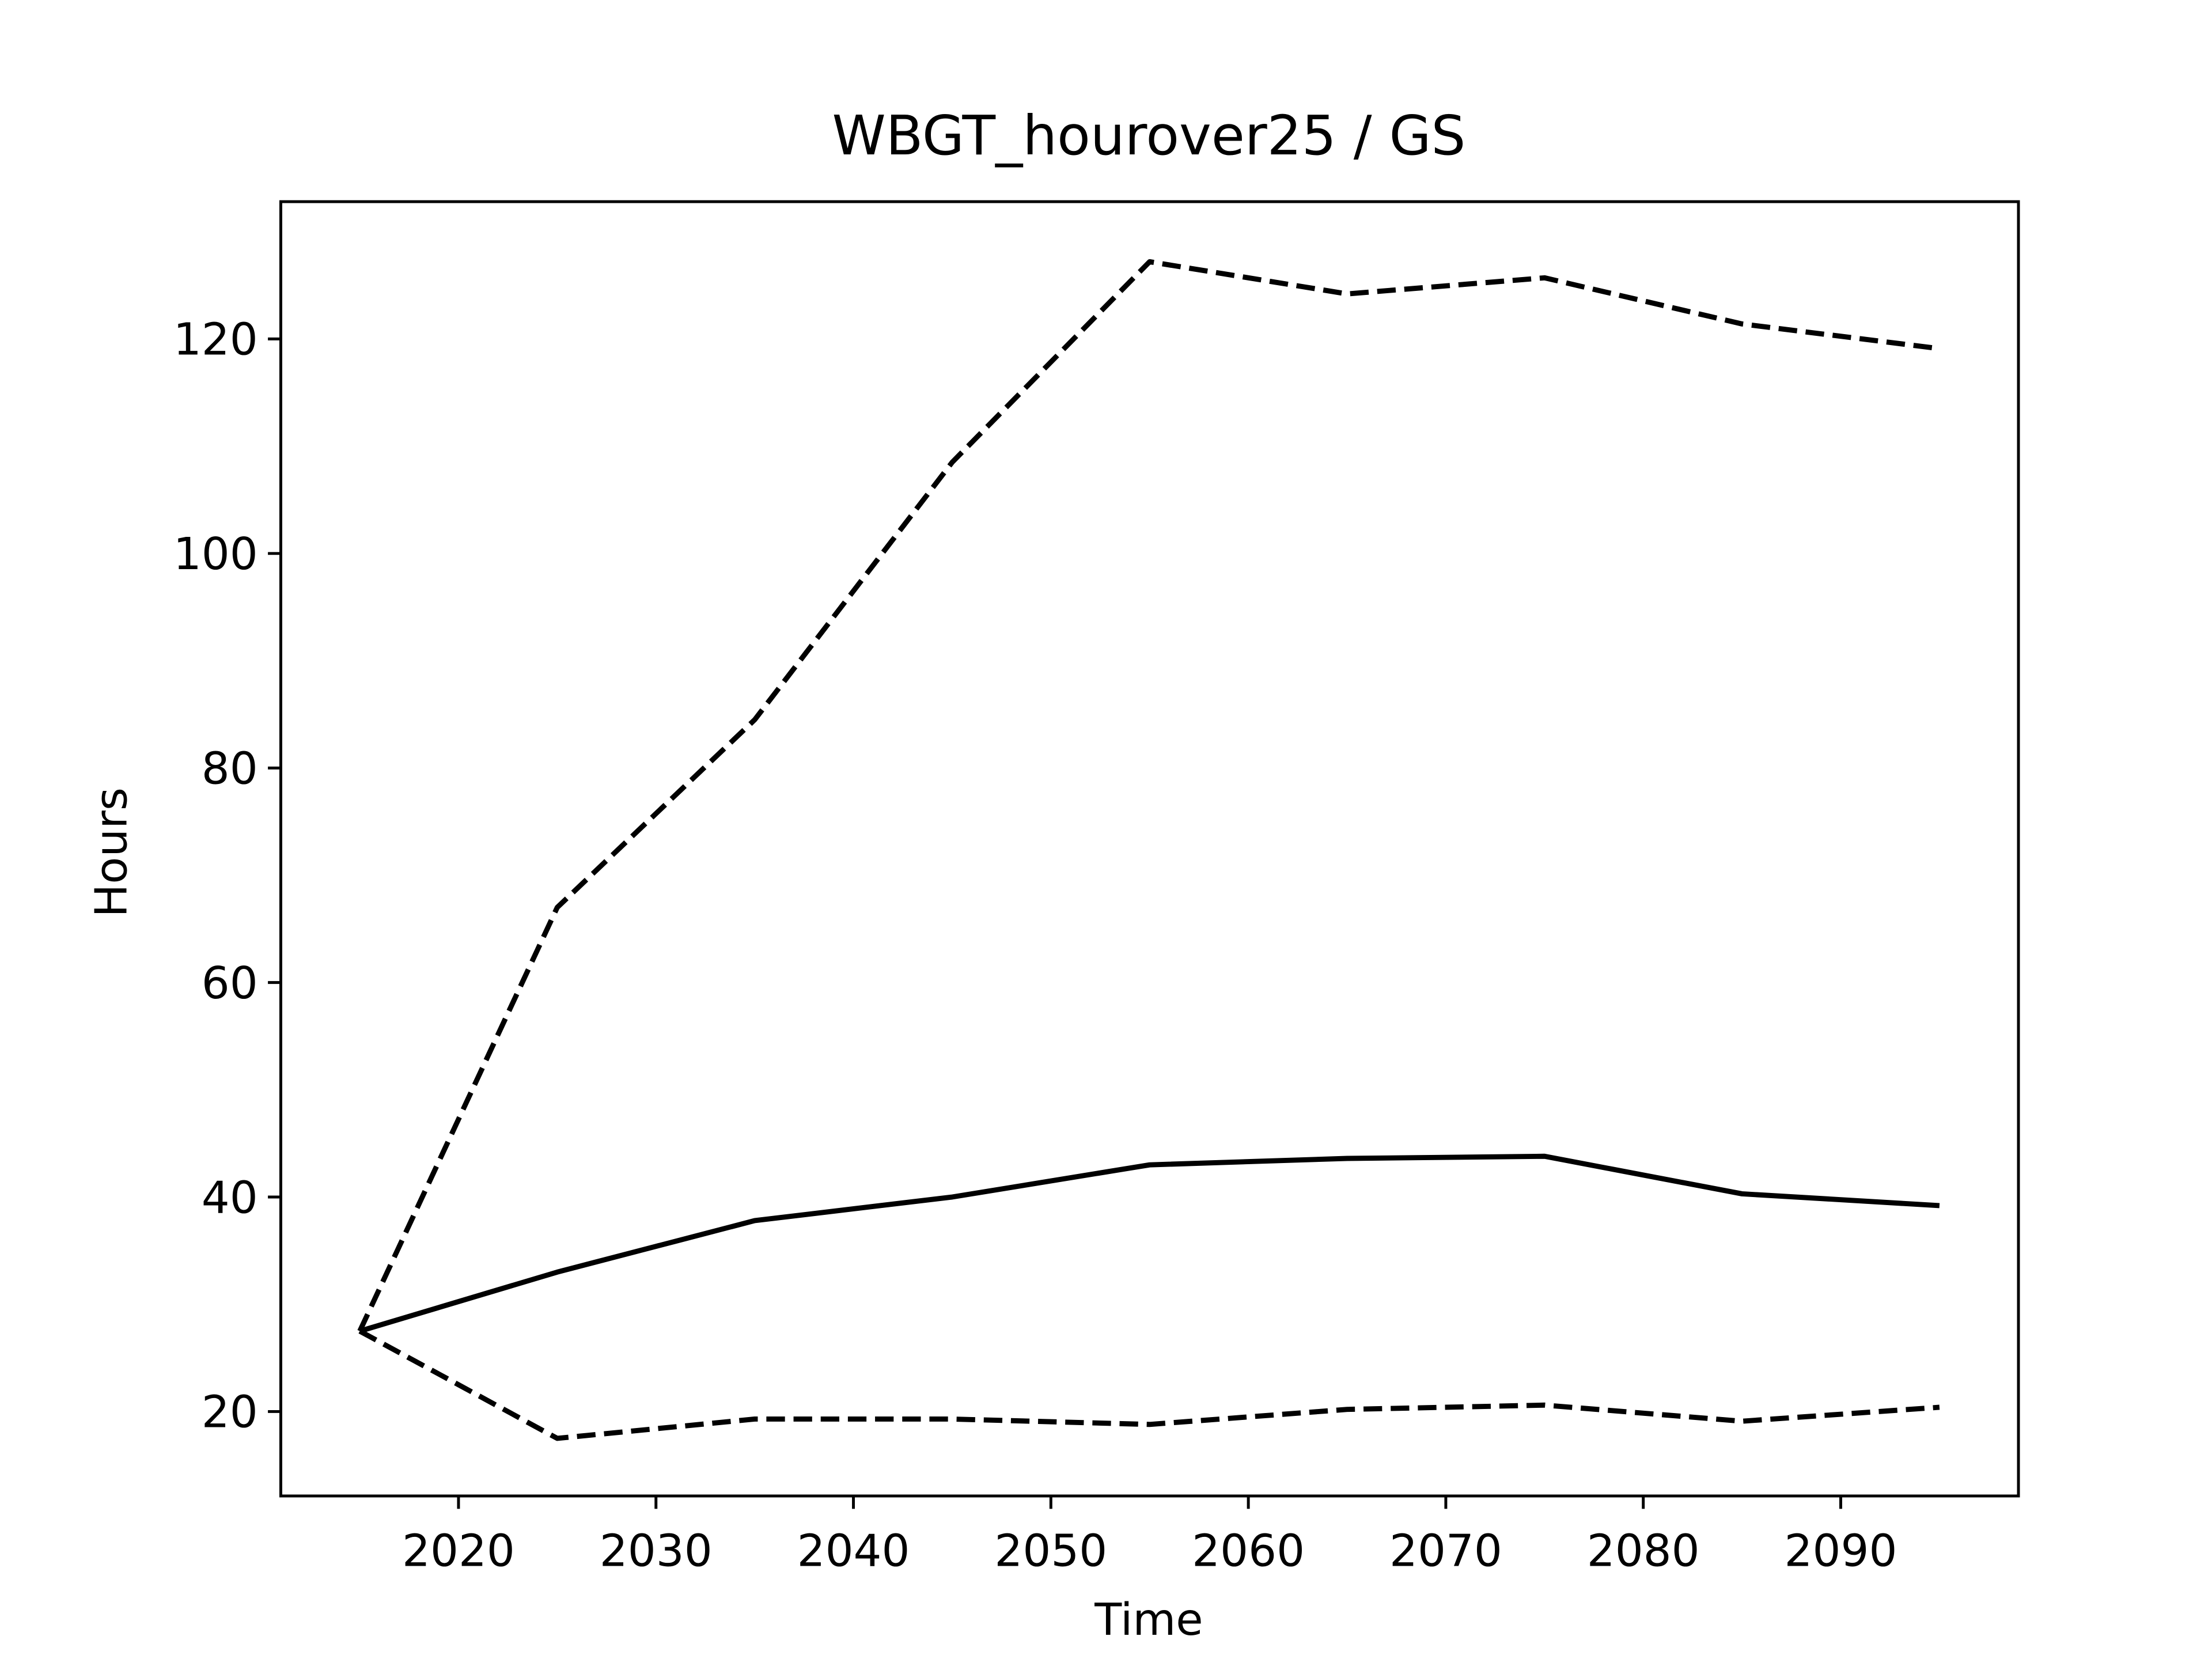 This screenshot has height=1659, width=2212. Describe the element at coordinates (1050, 1551) in the screenshot. I see `x-tick-label: 2050` at that location.